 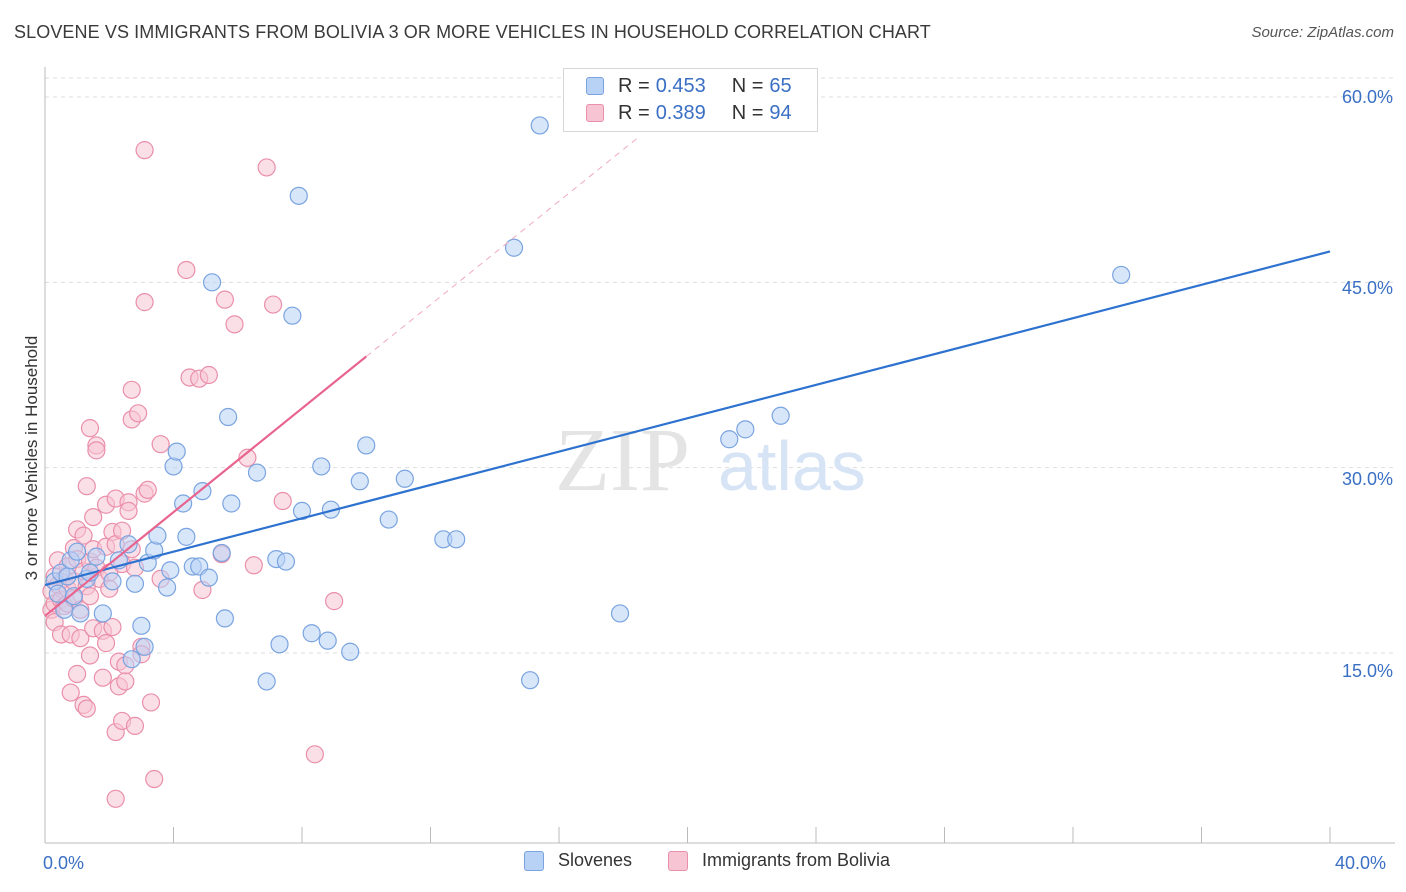 I want to click on stats-row-bolivia: R = 0.389 N = 94, so click(x=689, y=113).